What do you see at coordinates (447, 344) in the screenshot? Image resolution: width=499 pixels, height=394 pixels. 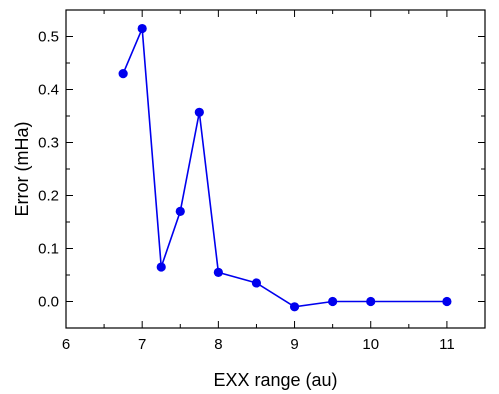 I see `x-tick-label: 11` at bounding box center [447, 344].